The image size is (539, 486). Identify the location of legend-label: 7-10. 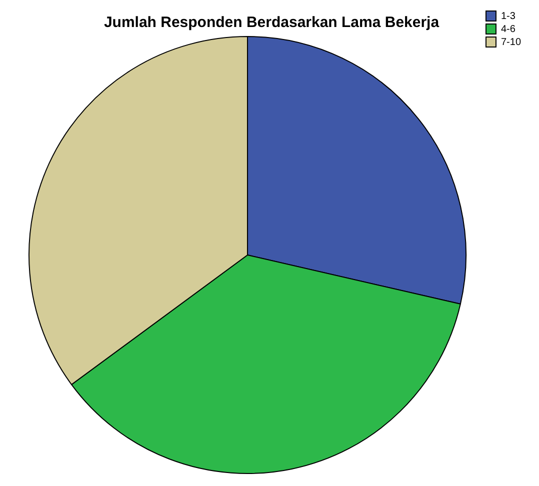
(511, 42).